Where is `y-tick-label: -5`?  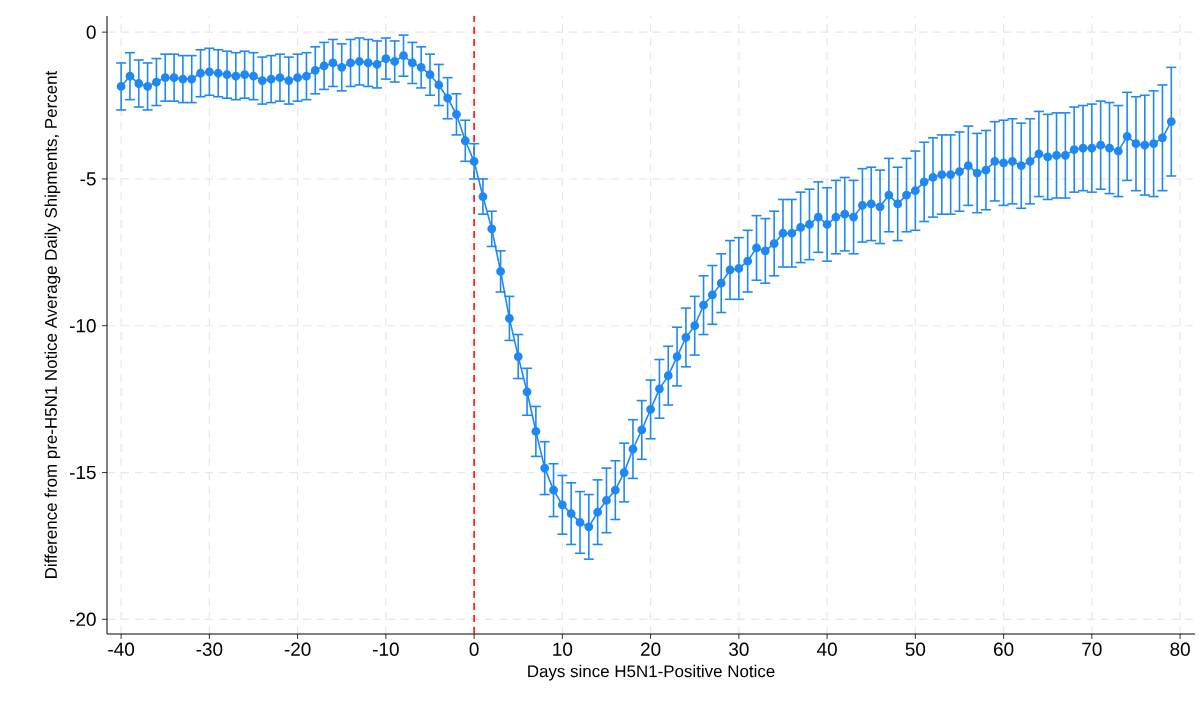
y-tick-label: -5 is located at coordinates (88, 179).